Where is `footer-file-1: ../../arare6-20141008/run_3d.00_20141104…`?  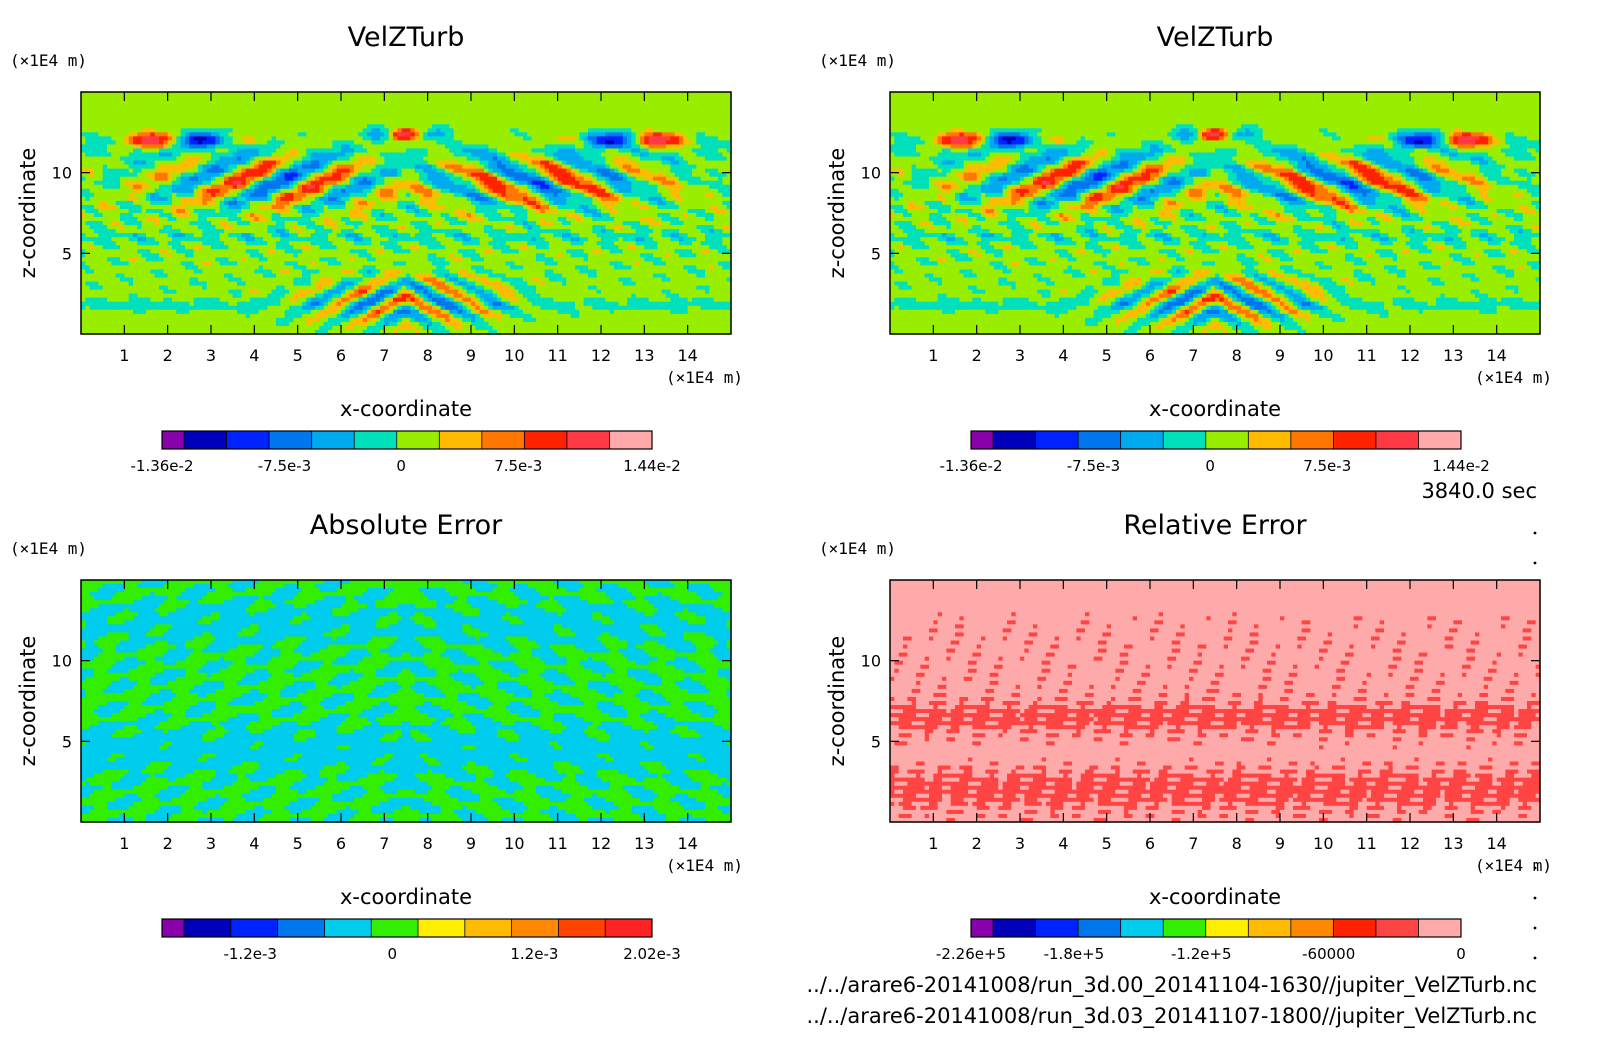 footer-file-1: ../../arare6-20141008/run_3d.00_20141104… is located at coordinates (1171, 985).